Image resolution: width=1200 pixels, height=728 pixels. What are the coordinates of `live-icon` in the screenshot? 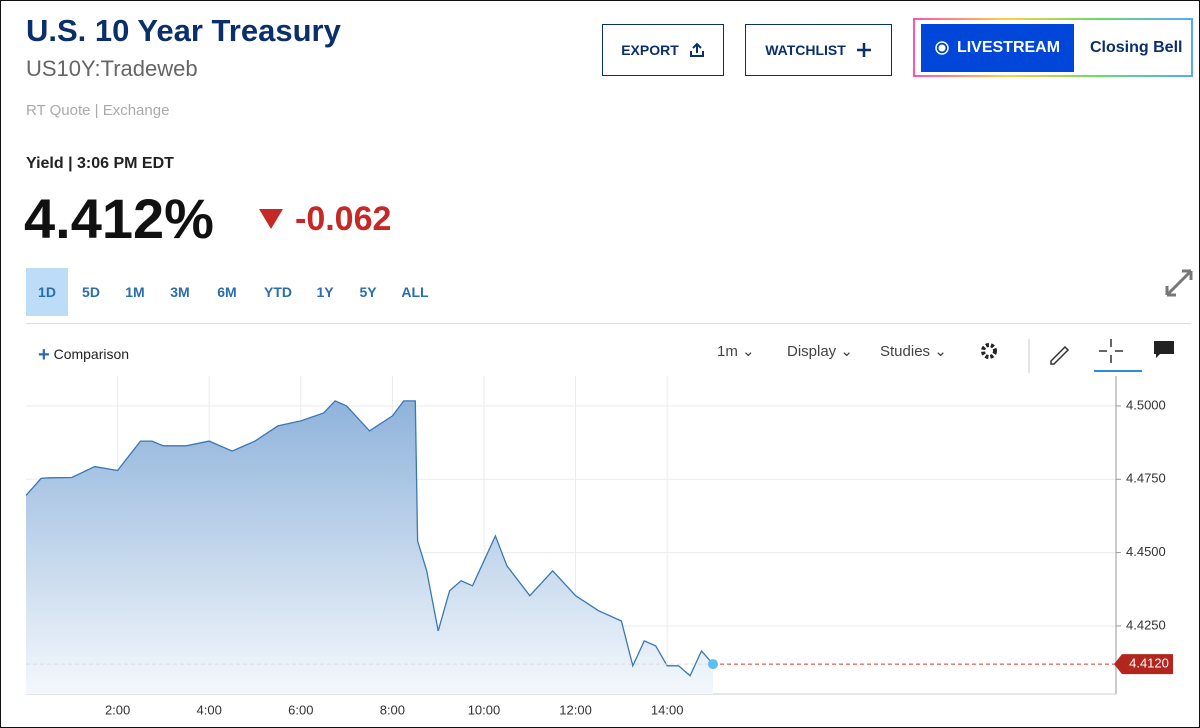 It's located at (942, 48).